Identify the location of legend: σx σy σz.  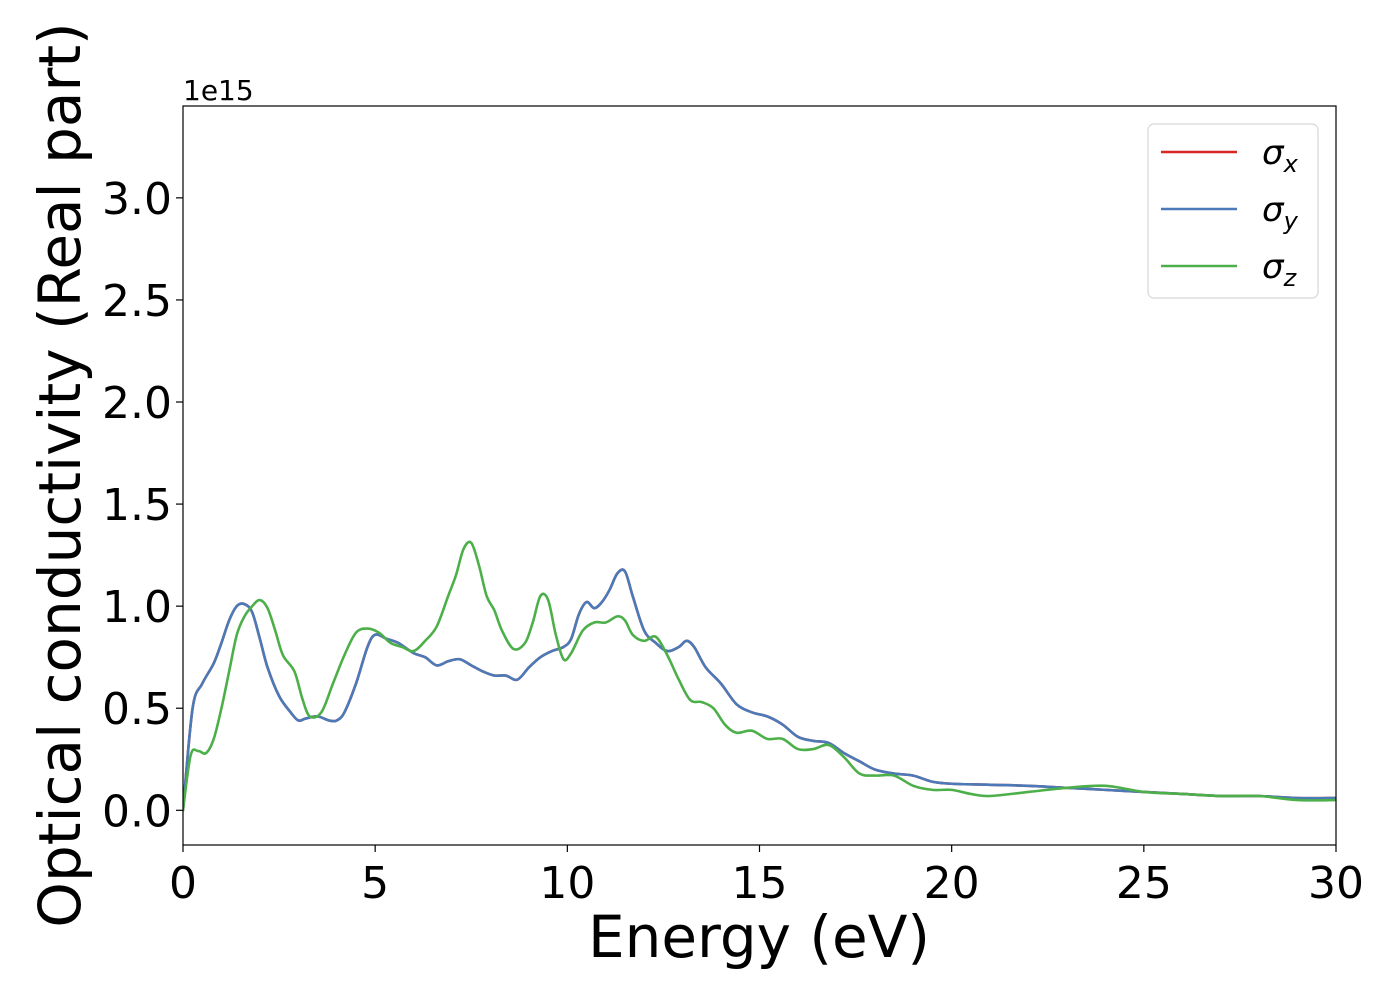
(1233, 211).